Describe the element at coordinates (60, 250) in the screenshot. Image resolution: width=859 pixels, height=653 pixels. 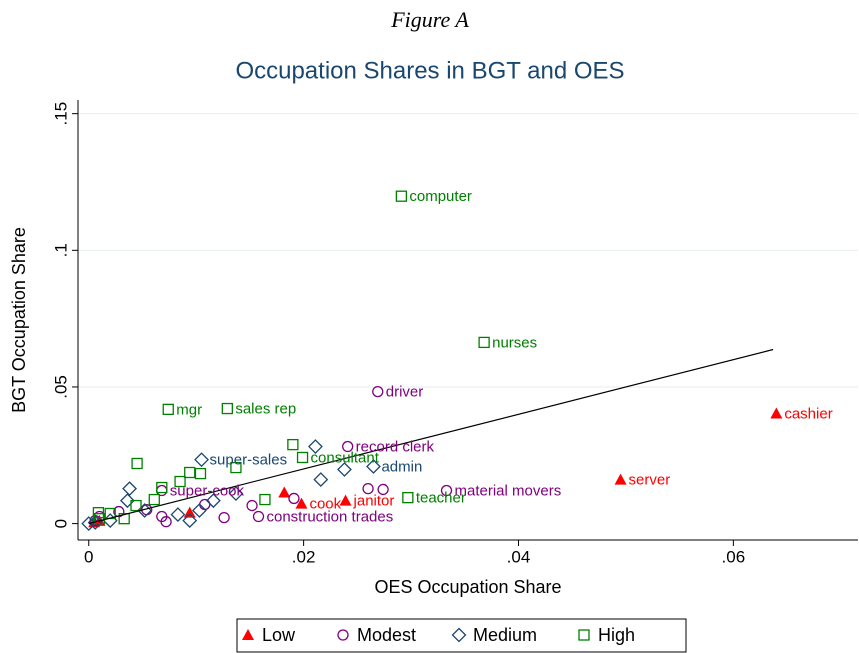
I see `y-tick-label: .1` at that location.